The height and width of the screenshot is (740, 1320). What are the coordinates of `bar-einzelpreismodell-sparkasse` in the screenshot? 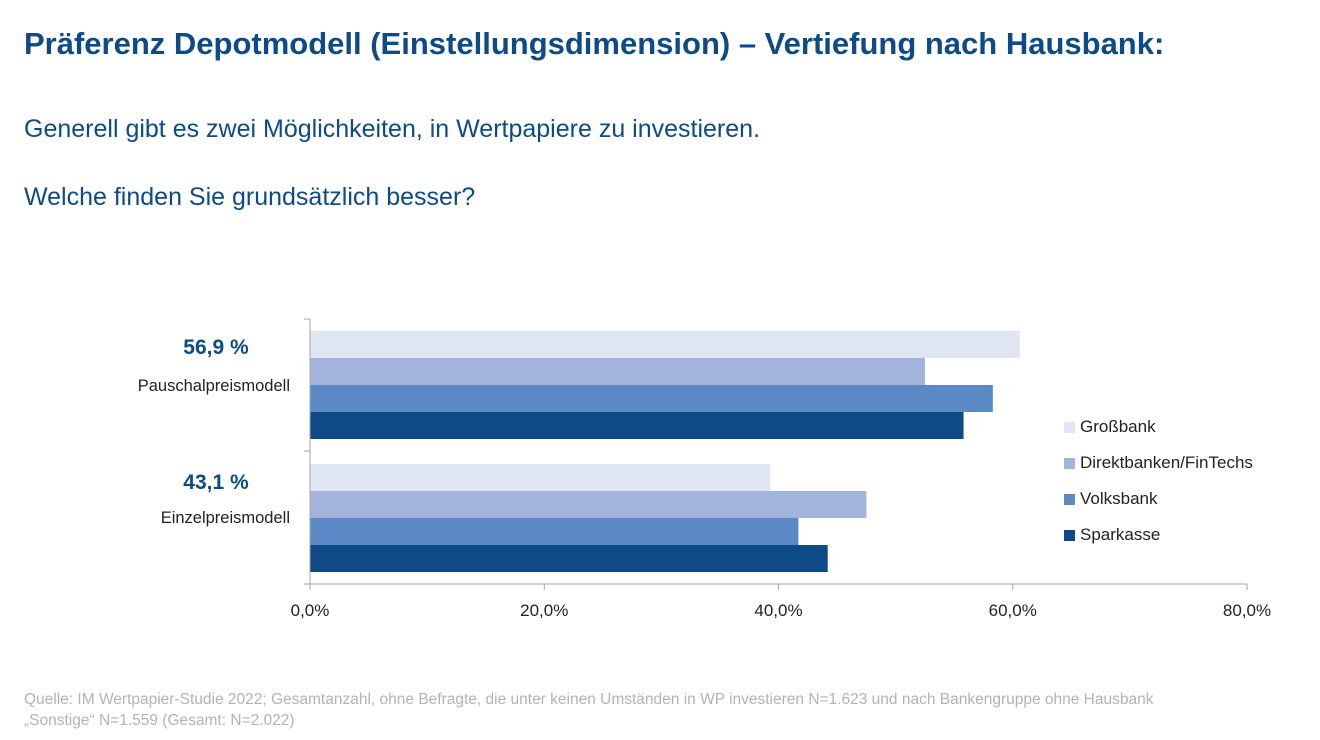 It's located at (569, 558).